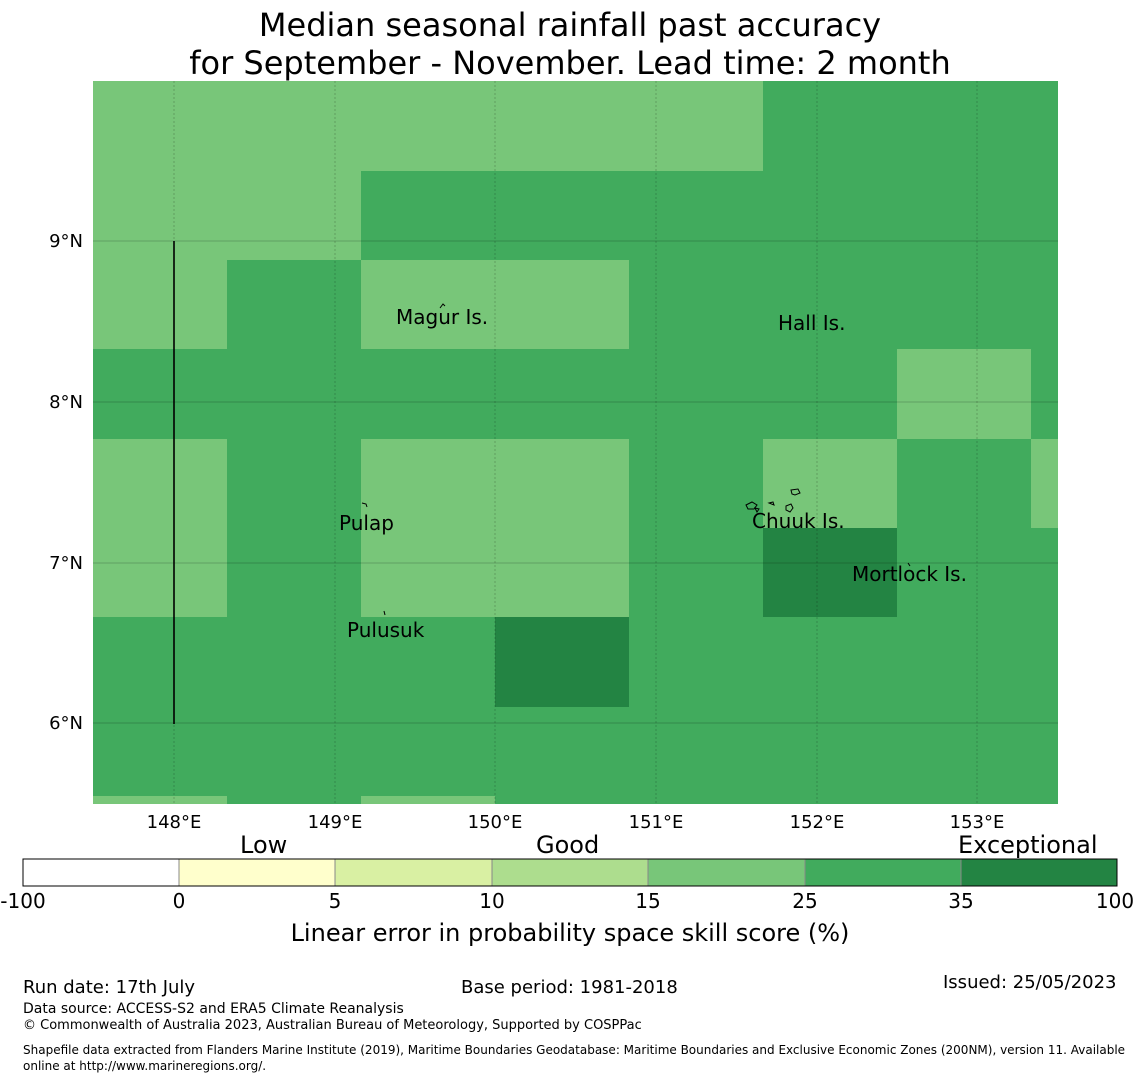 Image resolution: width=1140 pixels, height=1080 pixels. I want to click on lon-tick-label: 153°E, so click(977, 822).